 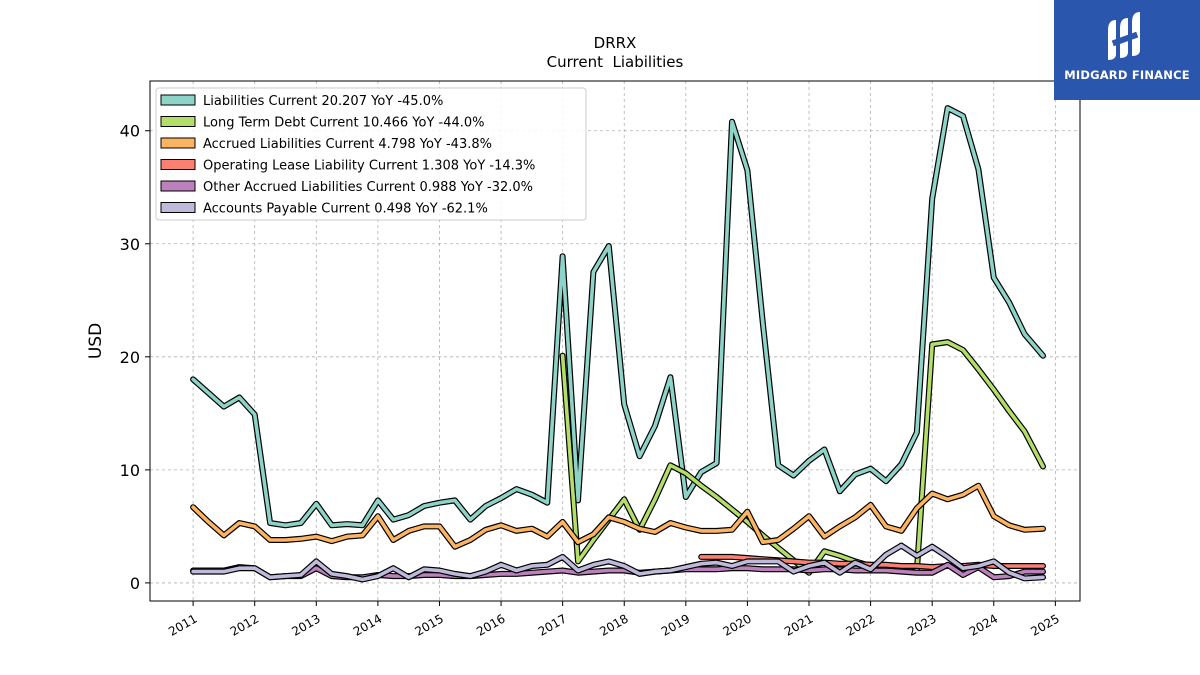 I want to click on y-tick-label: 30, so click(x=130, y=244).